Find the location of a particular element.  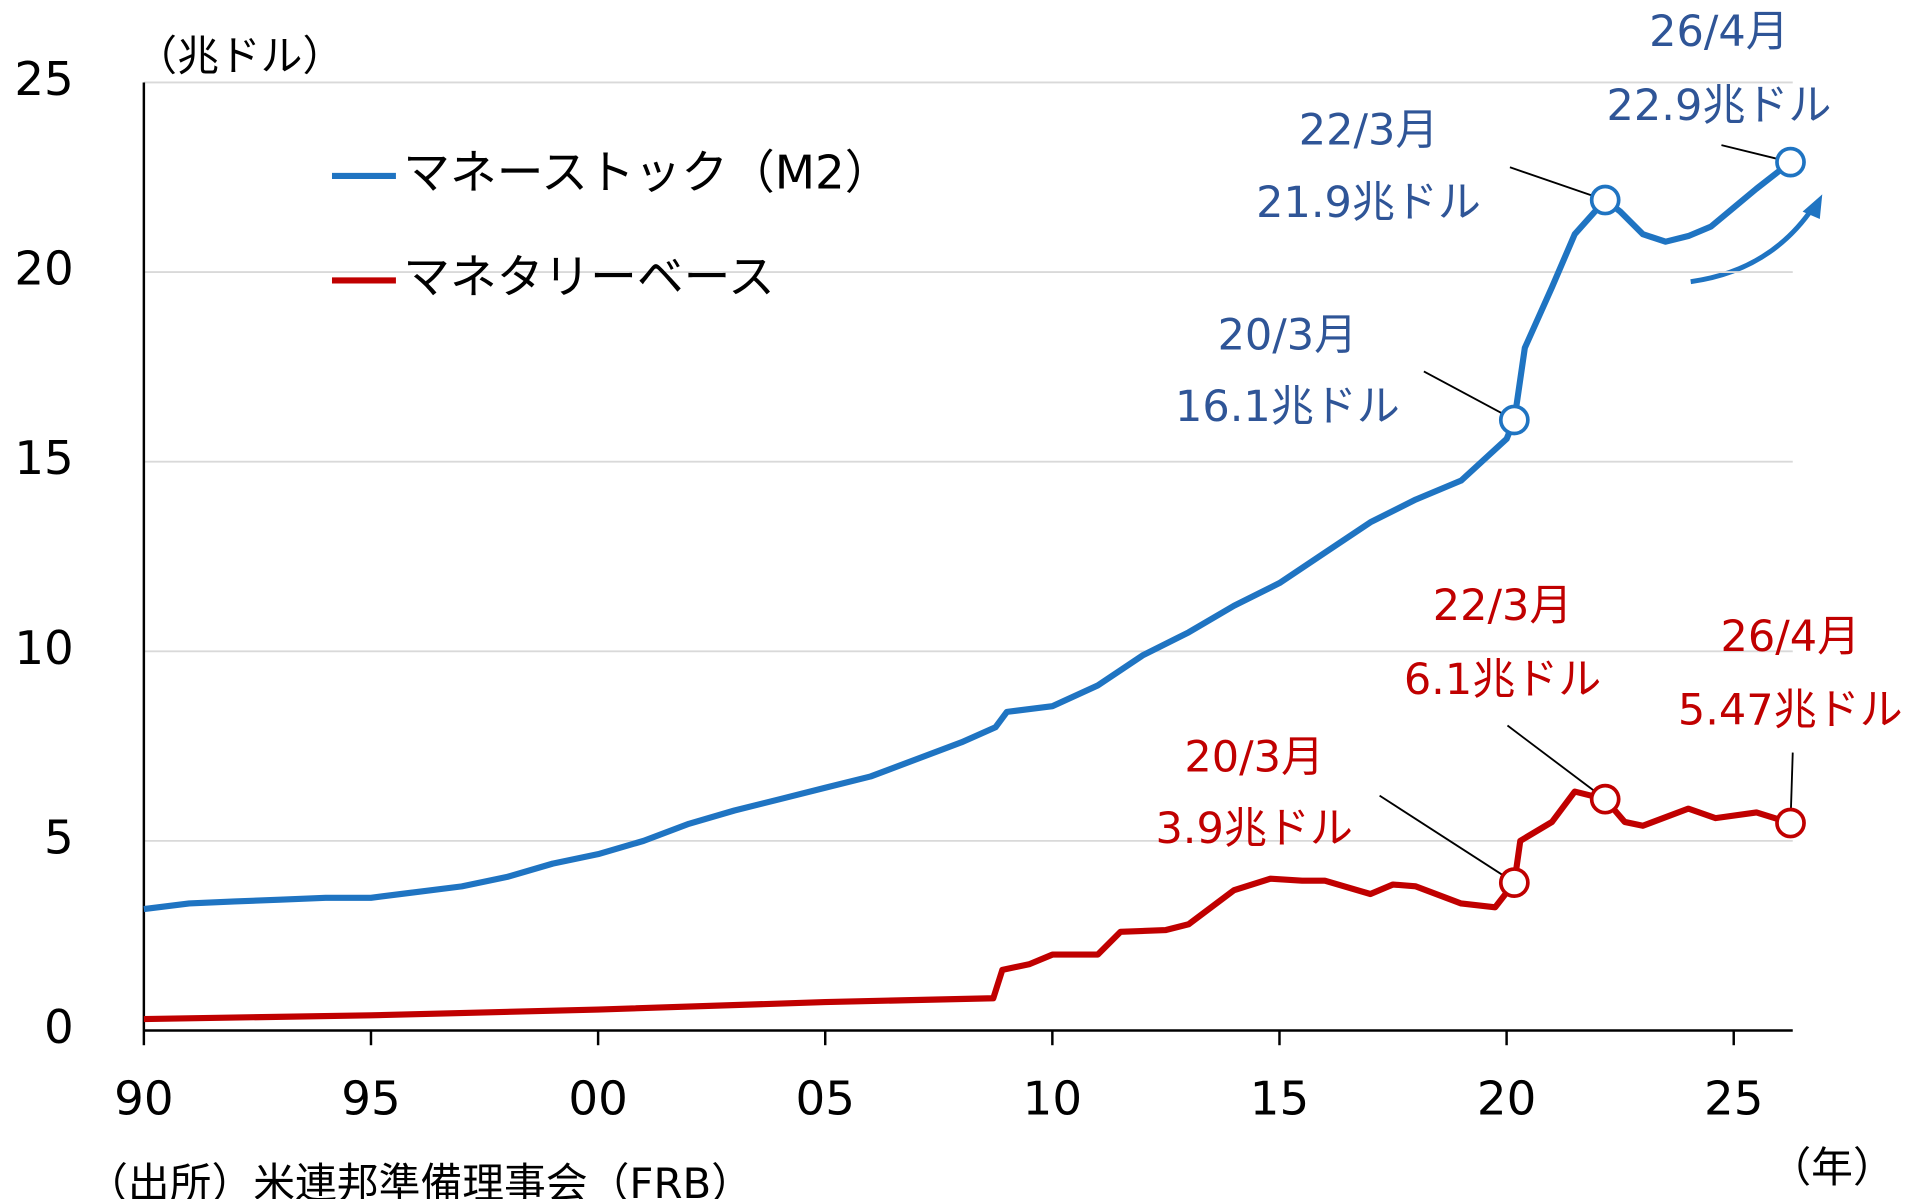

y-axis-label: （兆ドル） is located at coordinates (239, 56).